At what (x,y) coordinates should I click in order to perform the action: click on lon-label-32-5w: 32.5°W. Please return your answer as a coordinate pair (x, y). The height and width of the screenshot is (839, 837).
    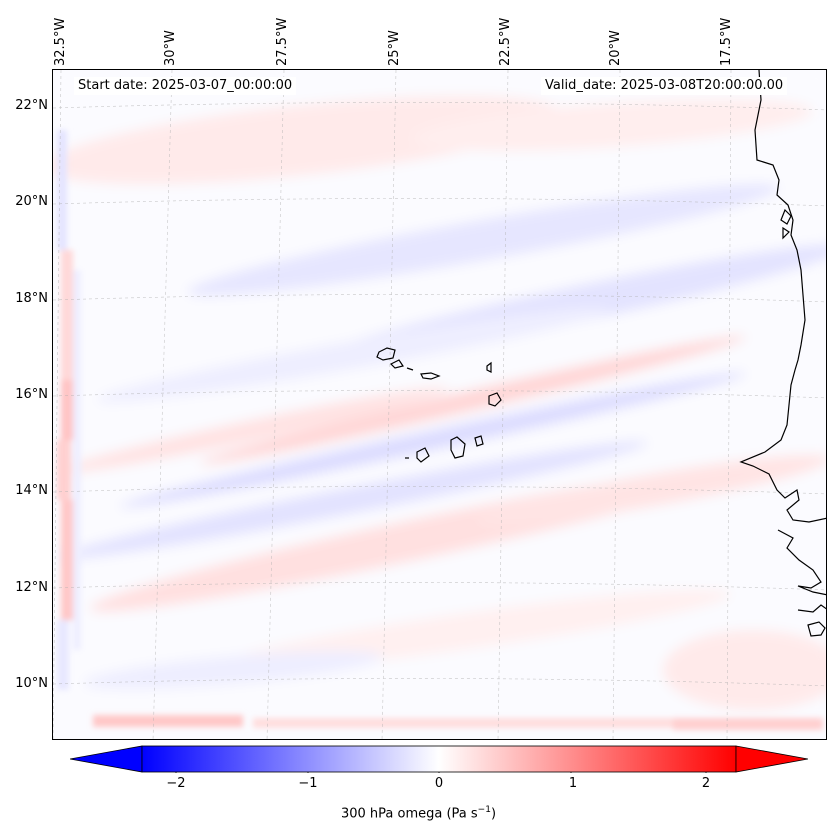
    Looking at the image, I should click on (60, 41).